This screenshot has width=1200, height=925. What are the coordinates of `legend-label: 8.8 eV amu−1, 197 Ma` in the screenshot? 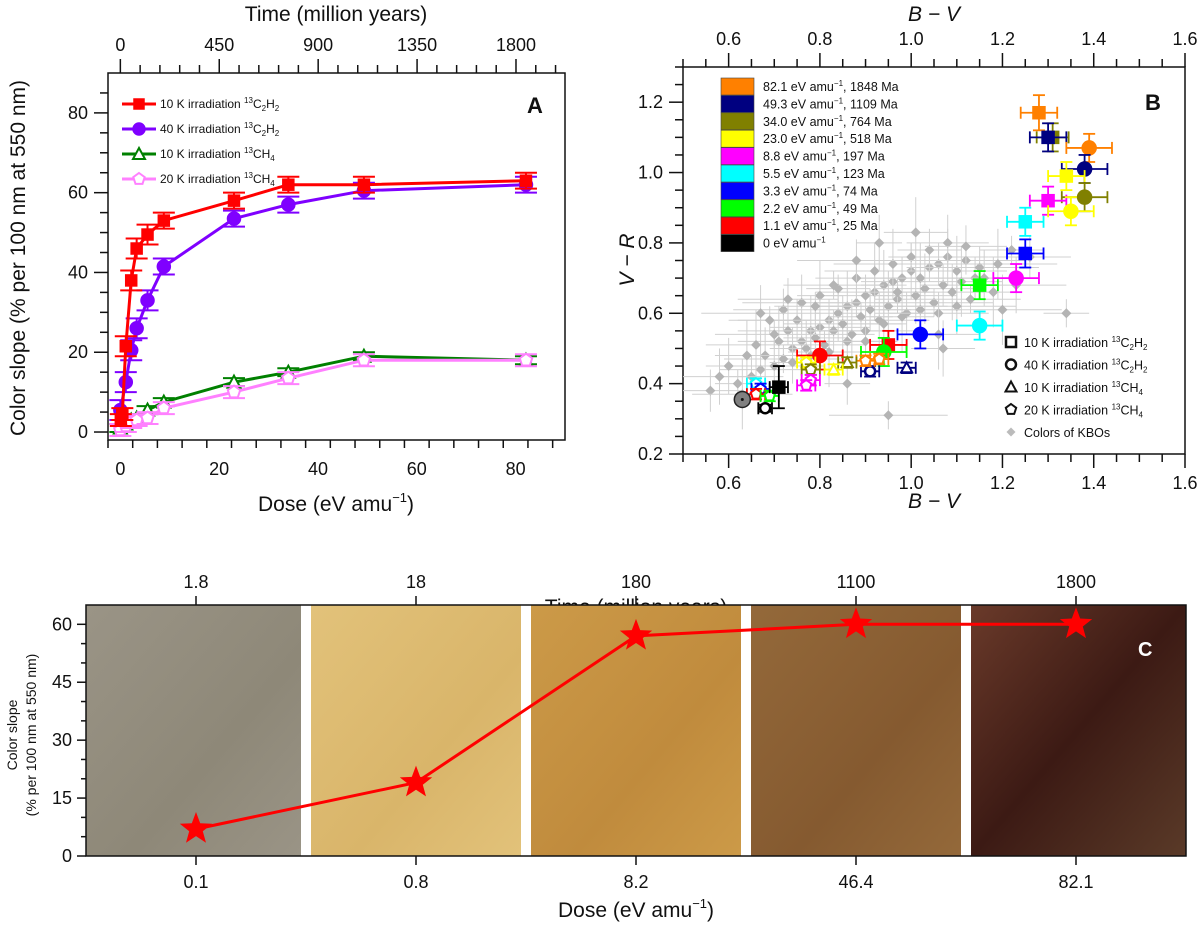 It's located at (824, 156).